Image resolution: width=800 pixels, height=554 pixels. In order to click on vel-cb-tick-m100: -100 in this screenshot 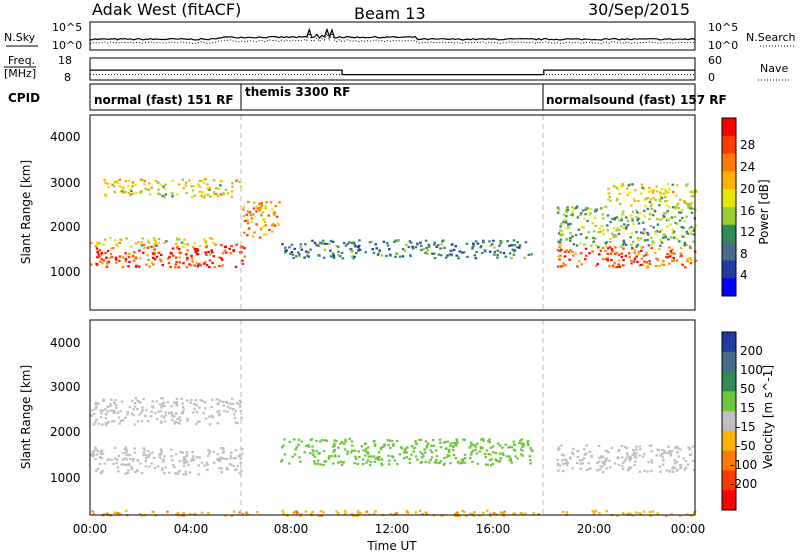, I will do `click(743, 465)`.